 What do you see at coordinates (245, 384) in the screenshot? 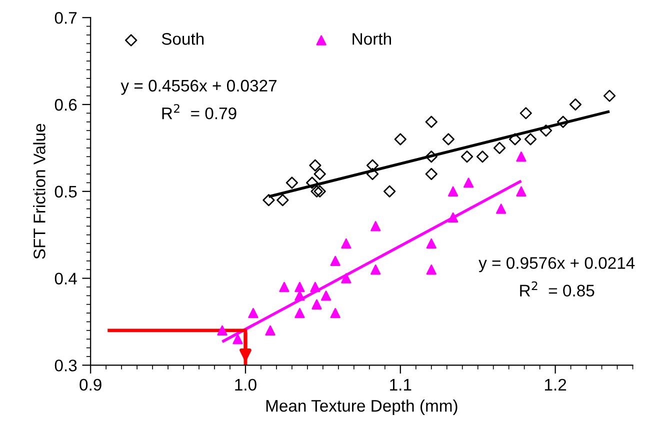
I see `x-tick-label: 1.0` at bounding box center [245, 384].